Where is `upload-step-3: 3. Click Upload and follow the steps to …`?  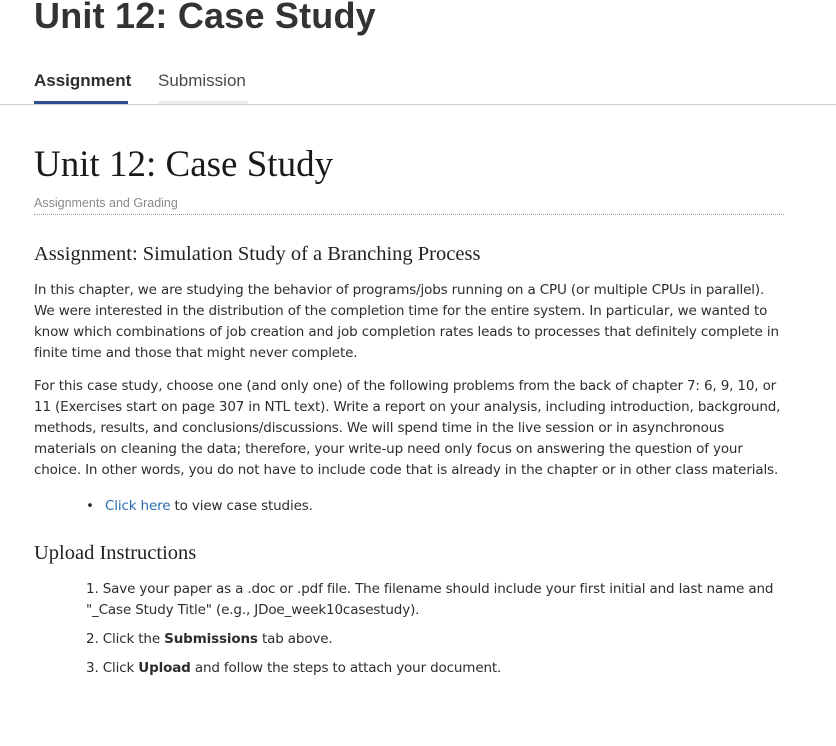 upload-step-3: 3. Click Upload and follow the steps to … is located at coordinates (435, 668).